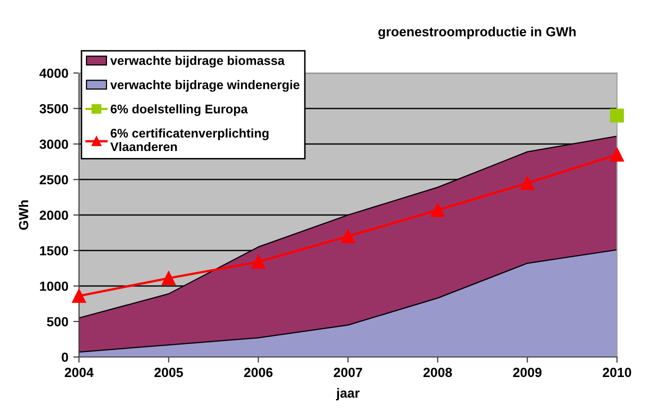 Image resolution: width=647 pixels, height=410 pixels. Describe the element at coordinates (54, 215) in the screenshot. I see `y-tick-label: 2000` at that location.